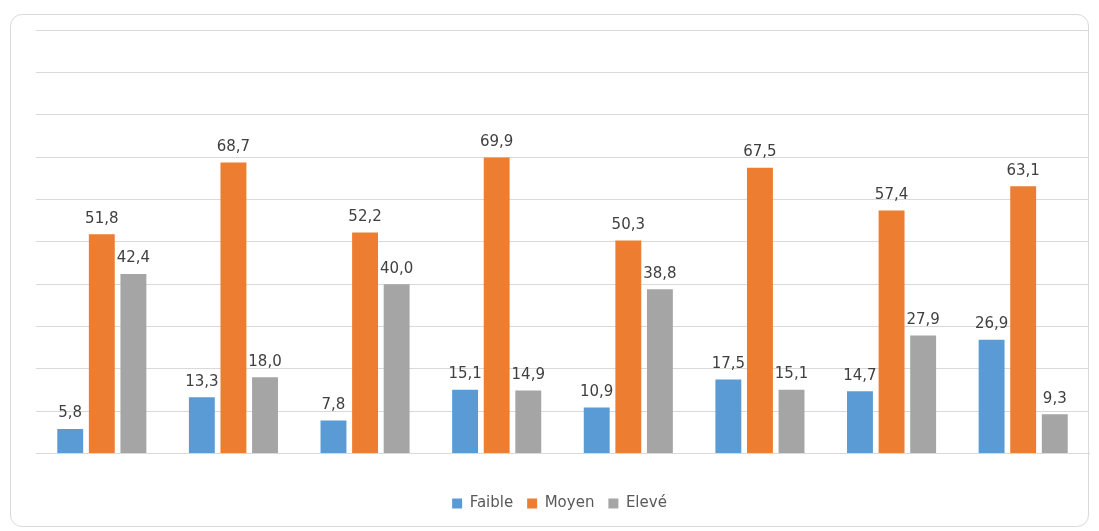 The image size is (1099, 531). What do you see at coordinates (1023, 169) in the screenshot?
I see `data-label: 63,1` at bounding box center [1023, 169].